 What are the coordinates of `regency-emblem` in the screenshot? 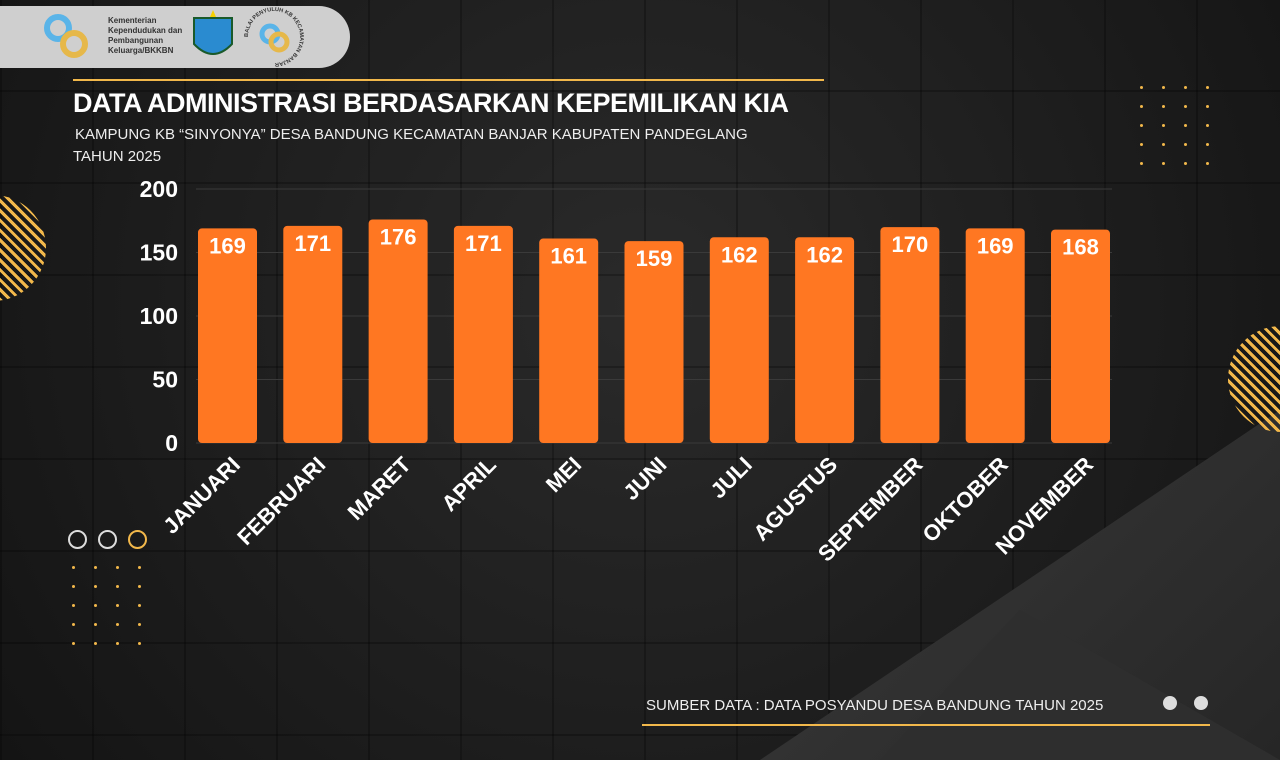 It's located at (213, 32).